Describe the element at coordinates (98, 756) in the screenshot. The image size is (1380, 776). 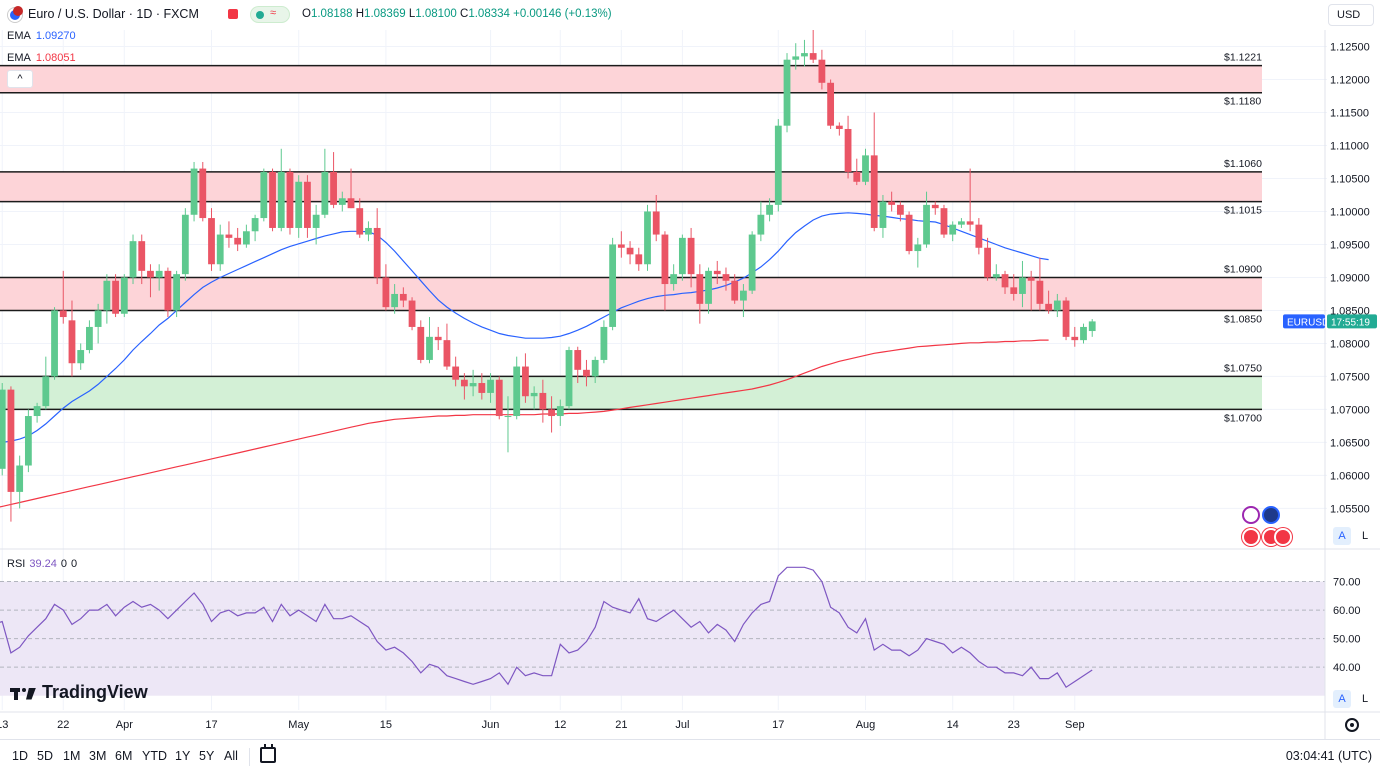
I see `timeframe-3m: 3M` at that location.